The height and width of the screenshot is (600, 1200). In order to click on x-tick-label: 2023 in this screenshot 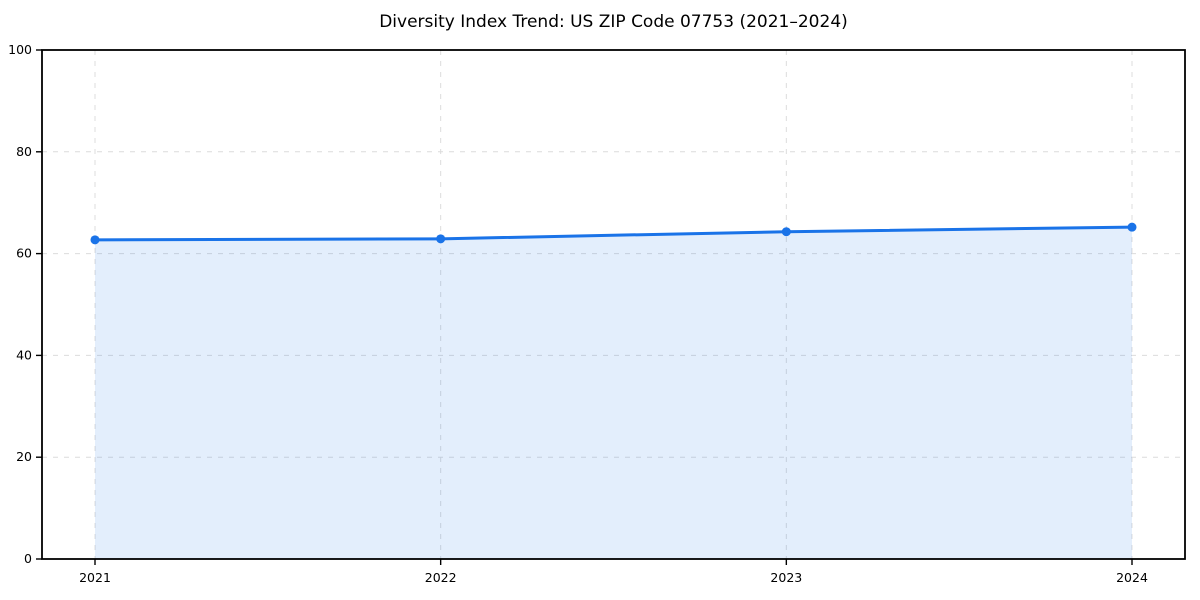, I will do `click(786, 577)`.